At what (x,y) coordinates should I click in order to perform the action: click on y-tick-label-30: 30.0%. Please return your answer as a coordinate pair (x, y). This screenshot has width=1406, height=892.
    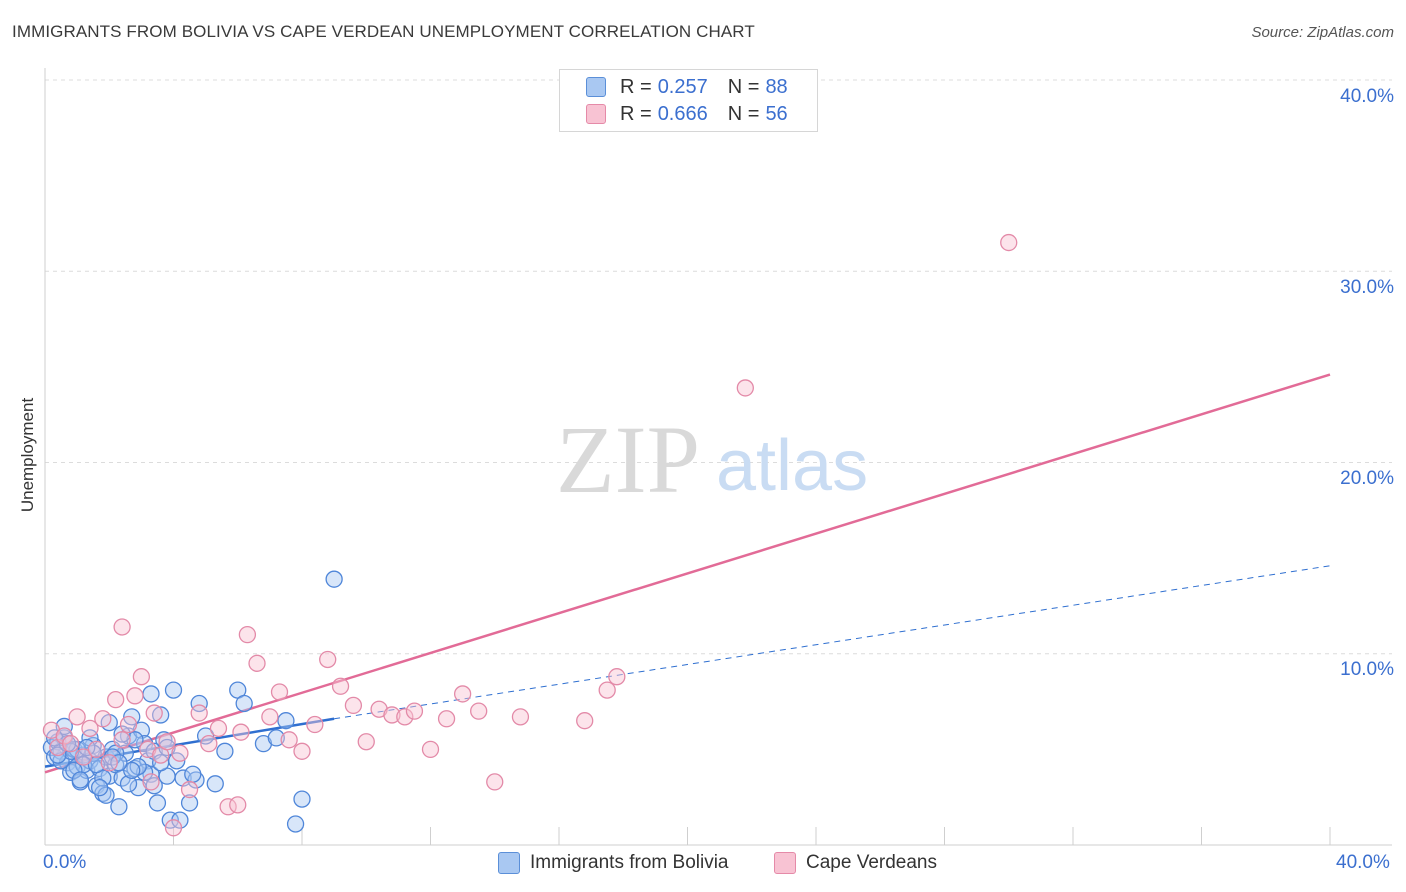
    Looking at the image, I should click on (1367, 287).